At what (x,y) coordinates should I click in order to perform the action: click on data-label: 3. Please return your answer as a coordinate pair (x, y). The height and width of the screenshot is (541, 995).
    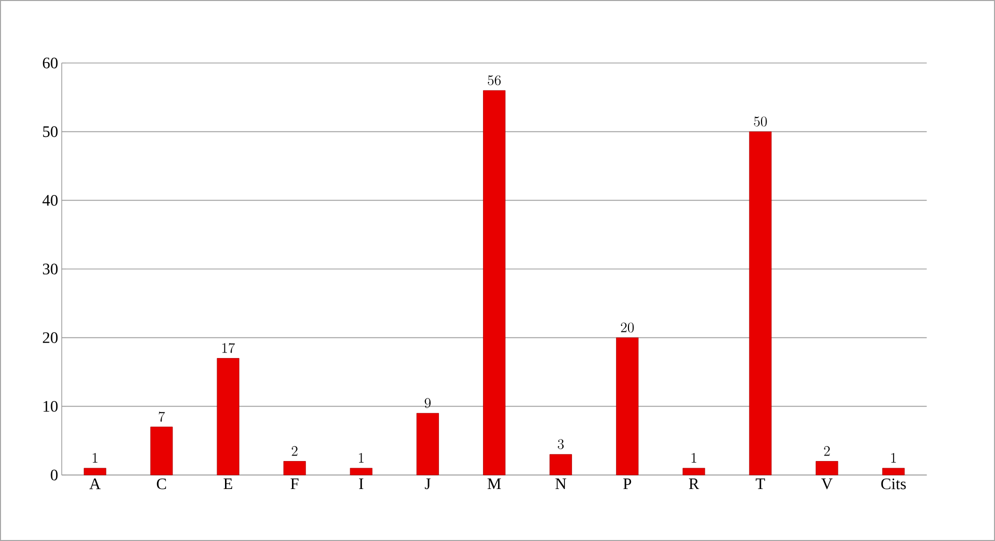
    Looking at the image, I should click on (561, 444).